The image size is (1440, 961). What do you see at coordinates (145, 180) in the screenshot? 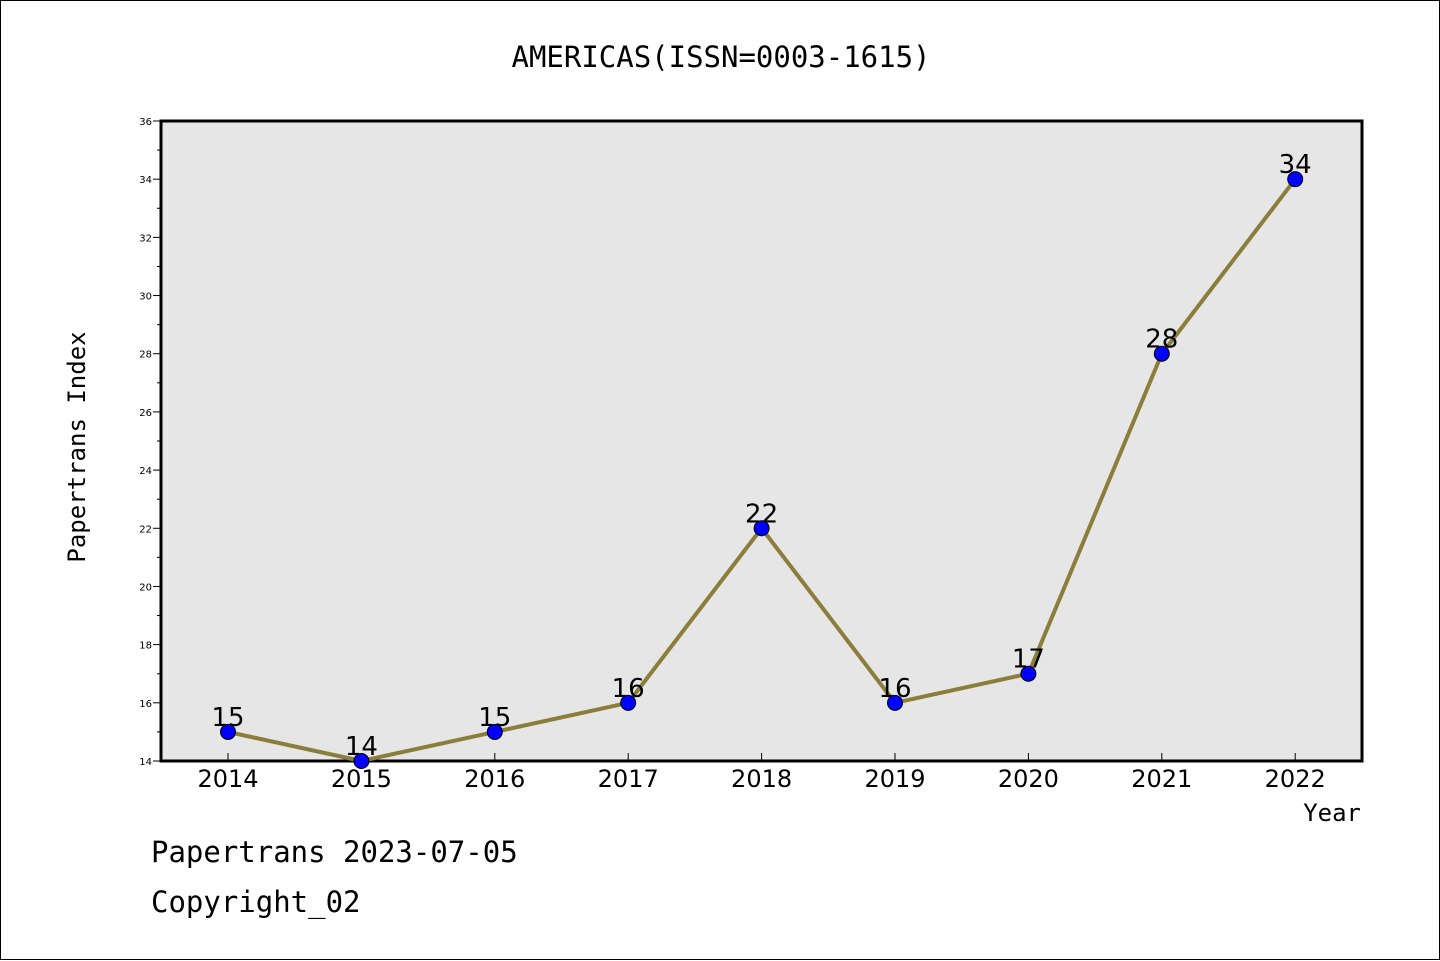
I see `y-tick-label: 34` at bounding box center [145, 180].